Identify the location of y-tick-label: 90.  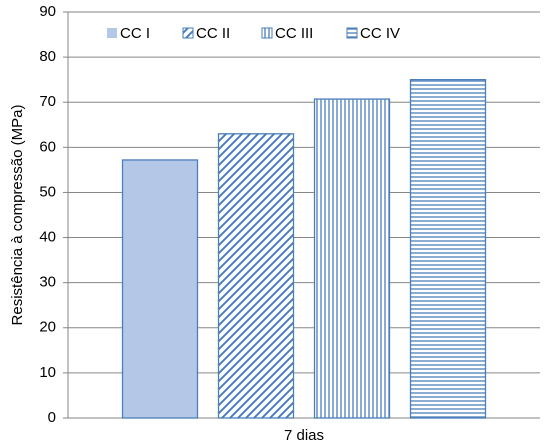
(47, 11).